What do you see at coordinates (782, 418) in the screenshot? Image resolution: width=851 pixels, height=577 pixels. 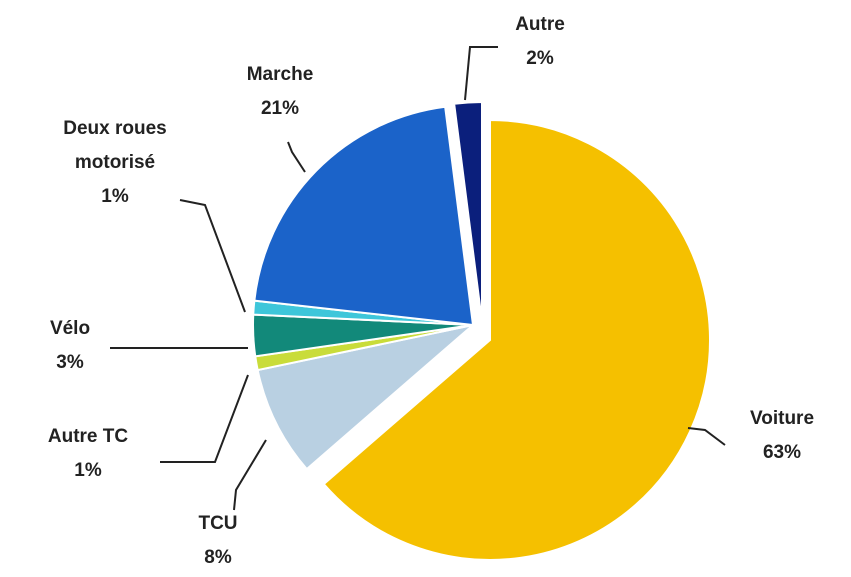 I see `category-label: Voiture` at bounding box center [782, 418].